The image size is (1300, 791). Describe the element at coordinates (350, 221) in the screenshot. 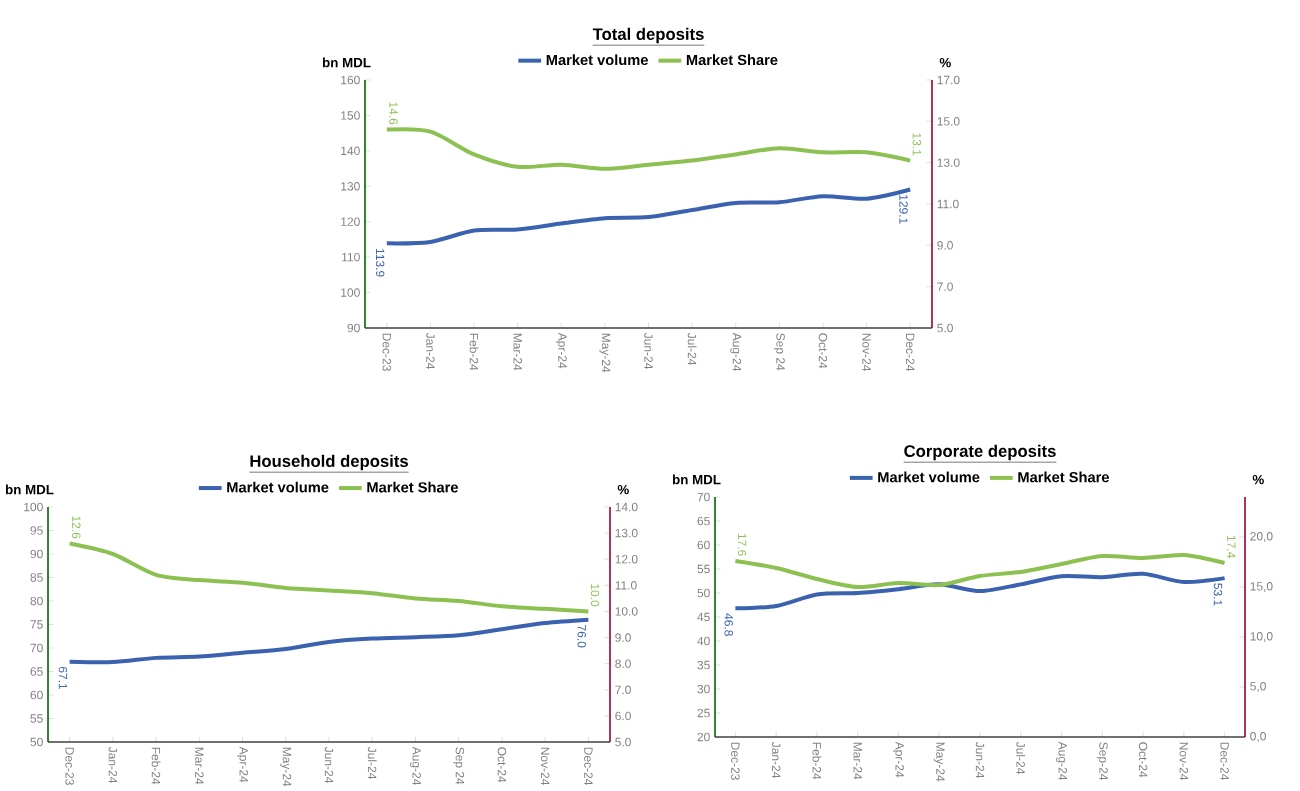

I see `y-tick-label: 120` at that location.